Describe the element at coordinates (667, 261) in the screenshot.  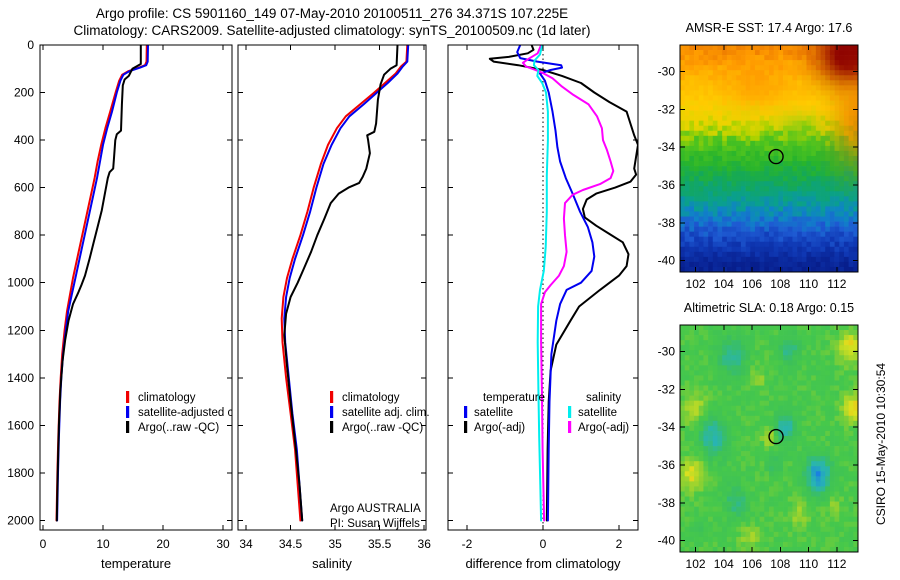
I see `sst-lat-tick-label: -40` at that location.